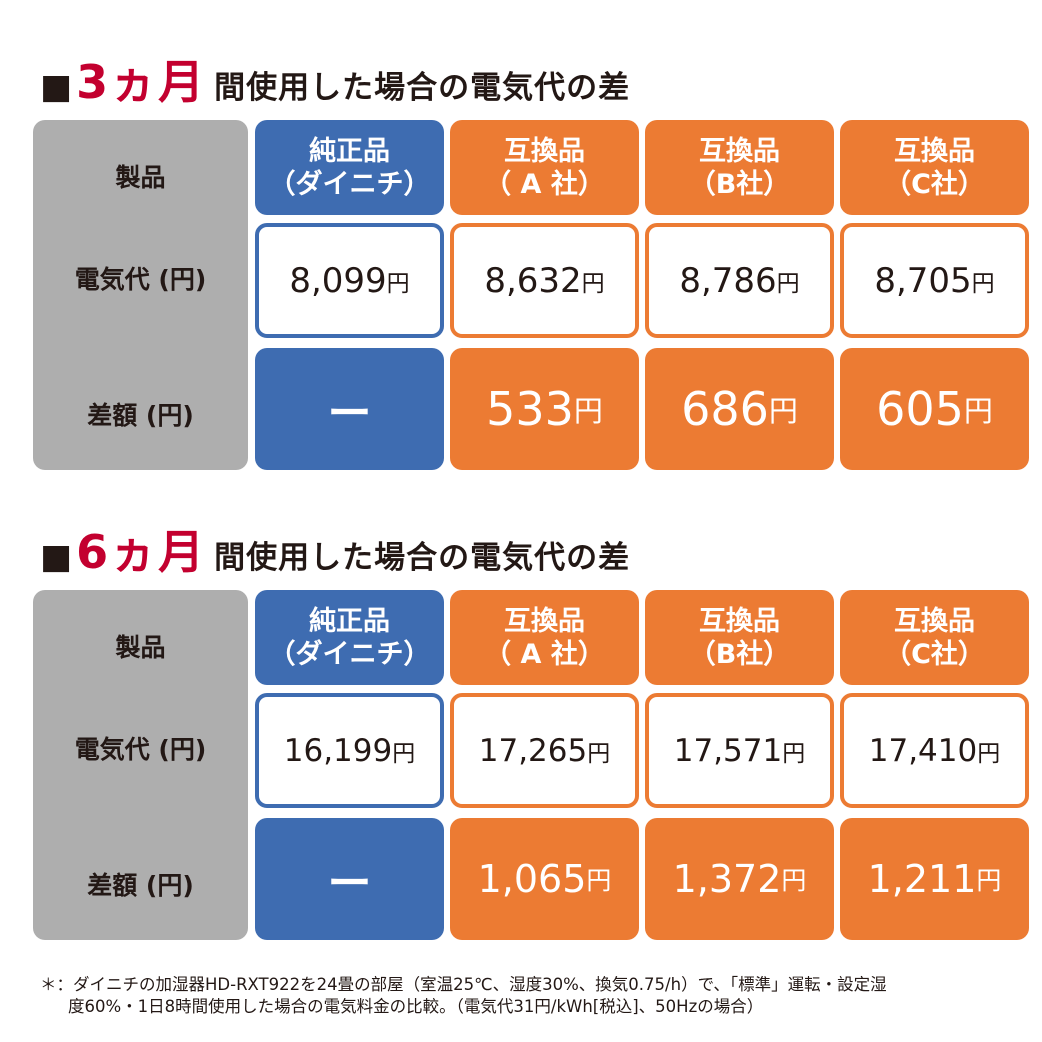 This screenshot has width=1042, height=1042. I want to click on diff-value: 1,372, so click(727, 879).